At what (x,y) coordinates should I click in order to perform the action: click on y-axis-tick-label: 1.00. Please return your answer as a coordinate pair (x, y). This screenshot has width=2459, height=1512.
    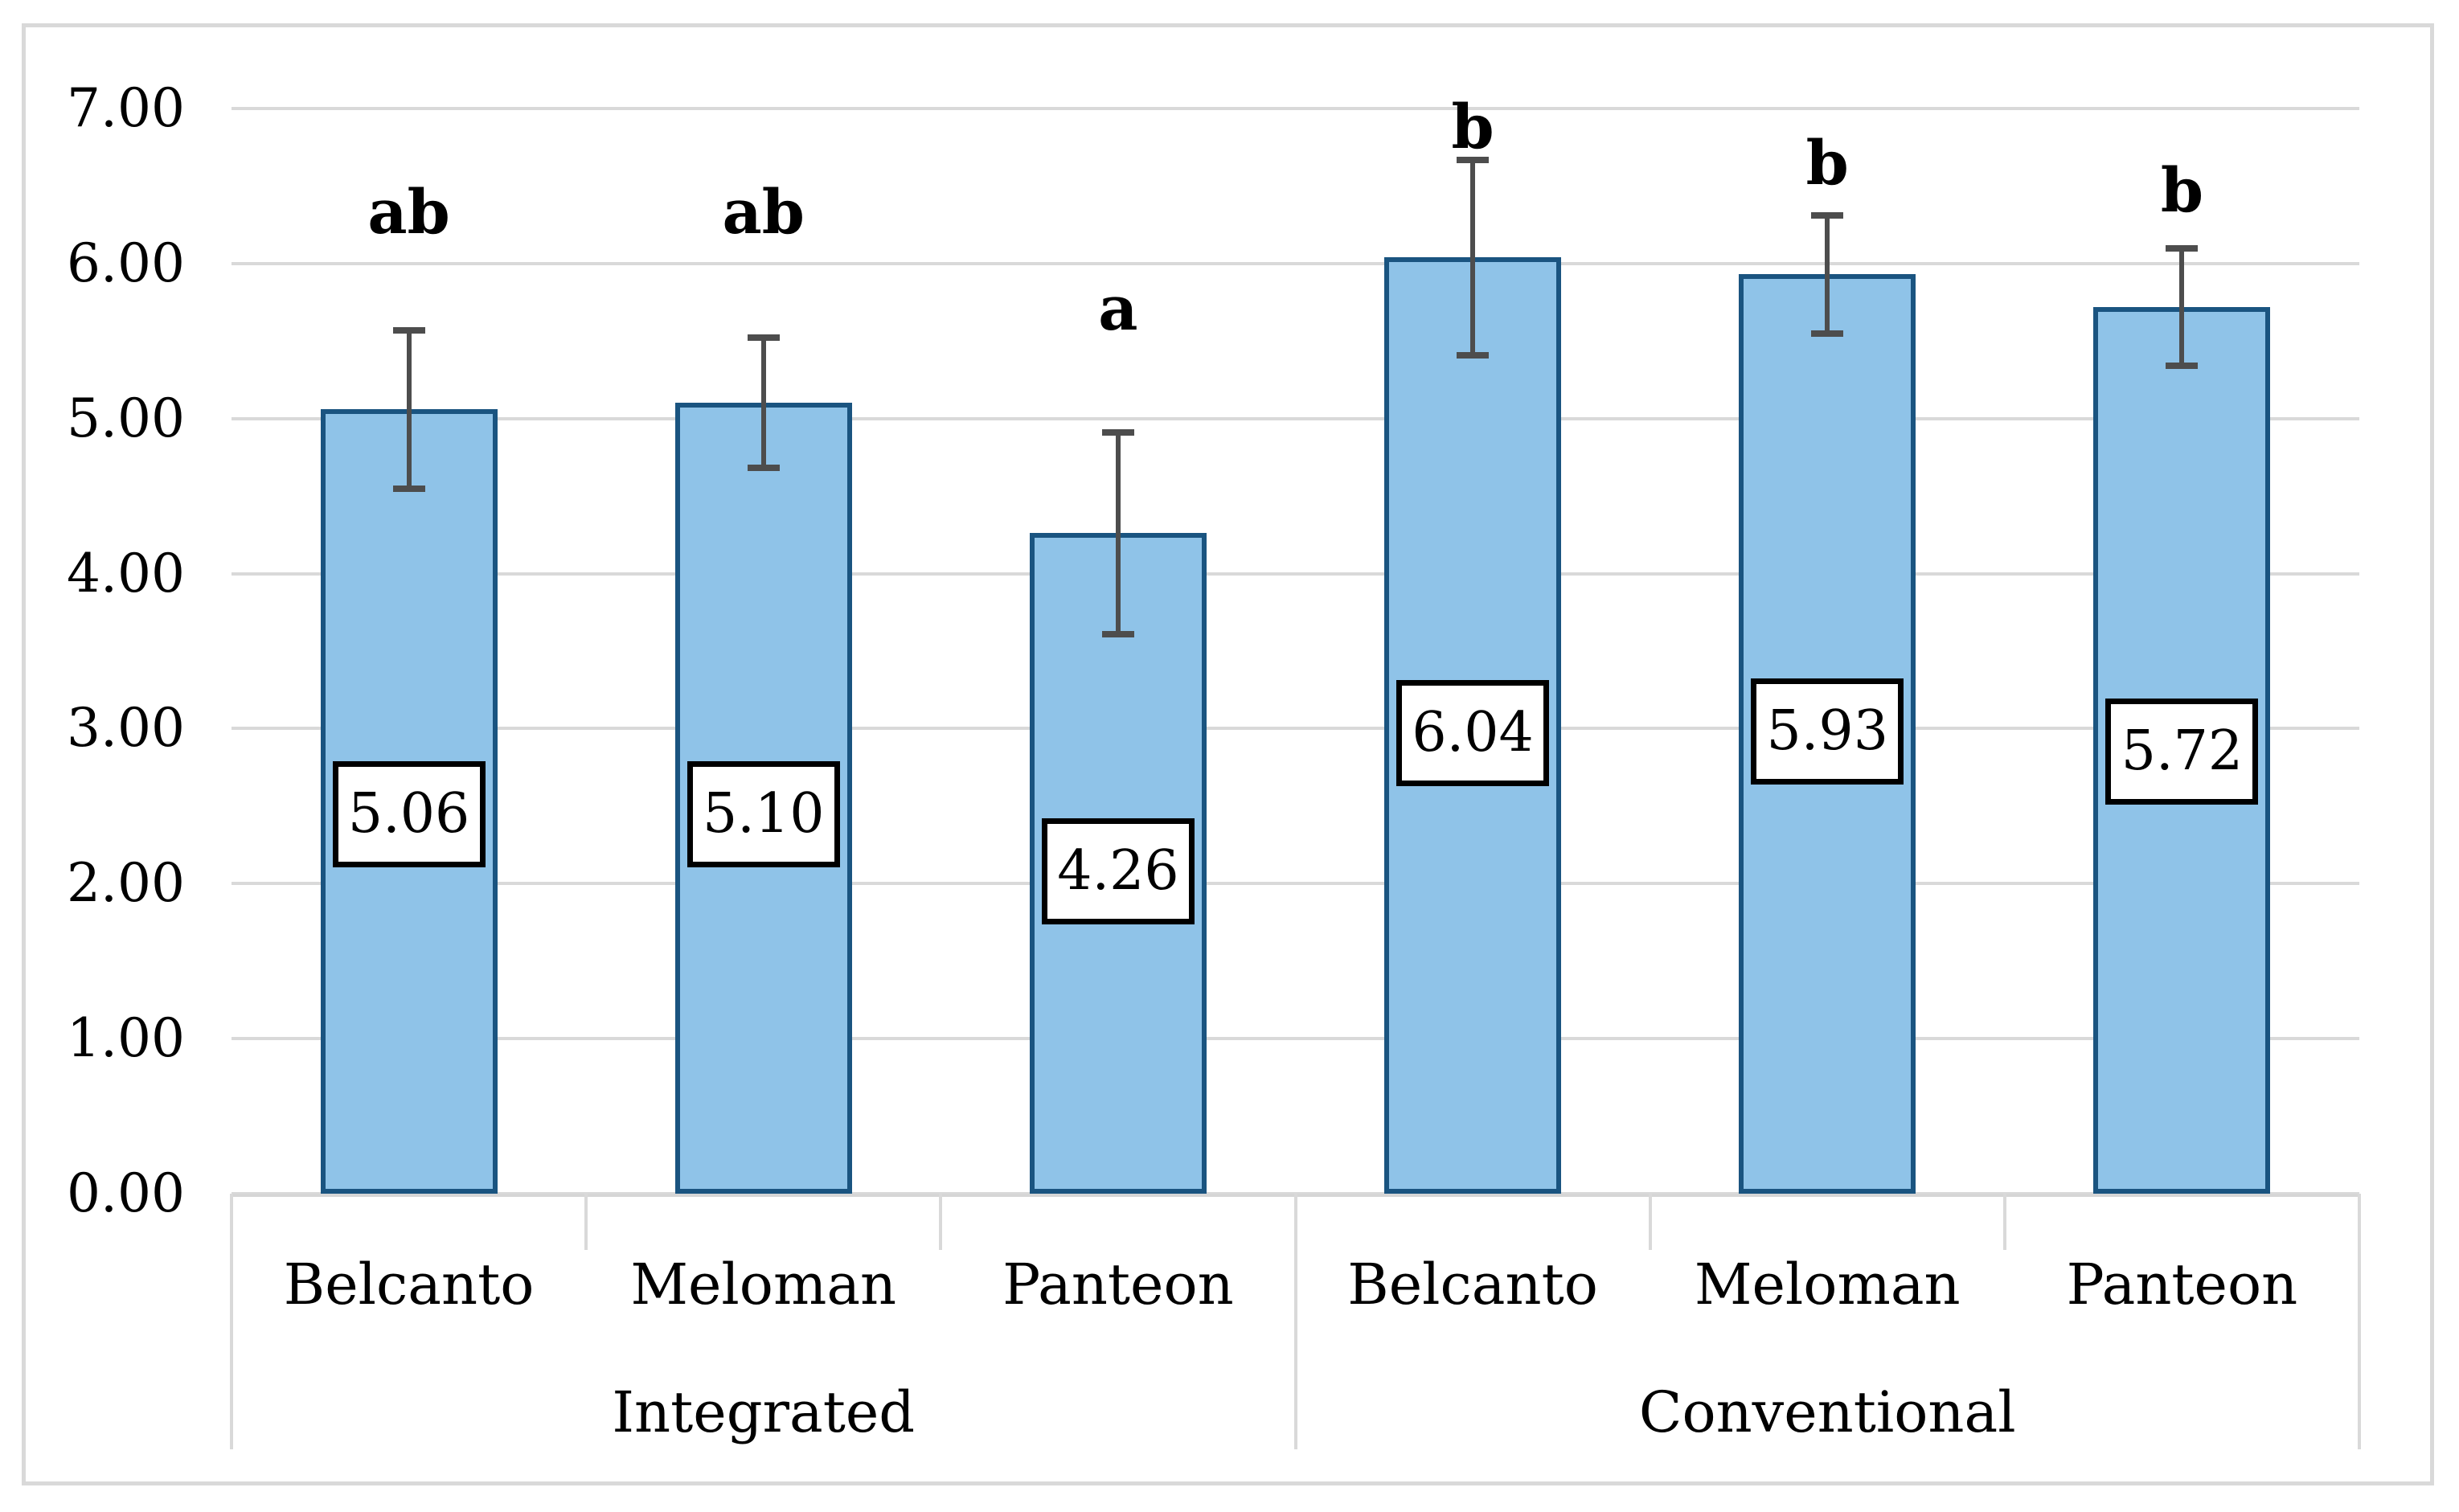
    Looking at the image, I should click on (126, 1038).